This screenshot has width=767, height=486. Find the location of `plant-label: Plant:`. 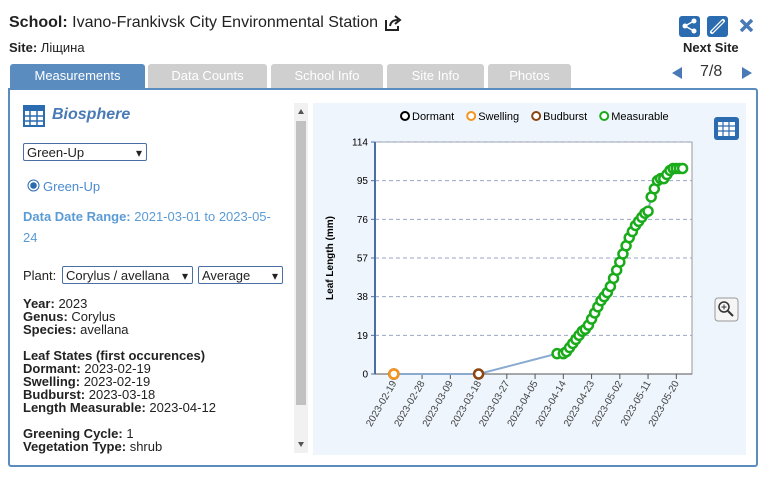

plant-label: Plant: is located at coordinates (39, 275).